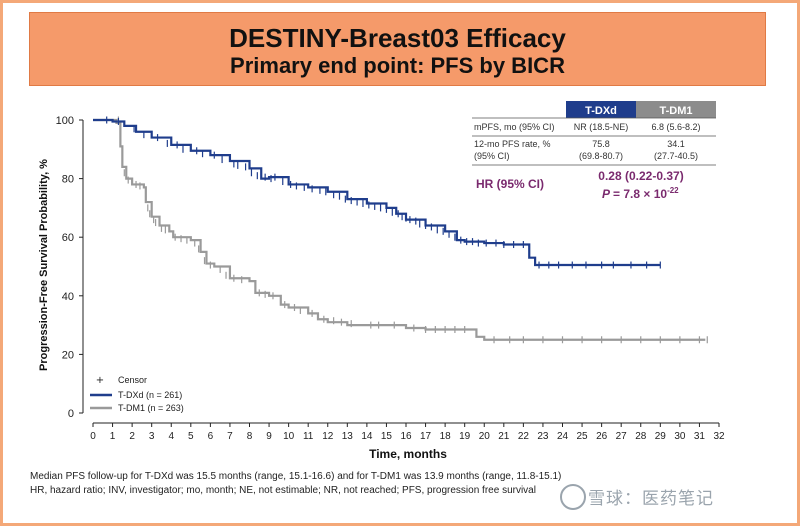 Image resolution: width=800 pixels, height=526 pixels. I want to click on row1-label: mPFS, mo (95% CI), so click(514, 127).